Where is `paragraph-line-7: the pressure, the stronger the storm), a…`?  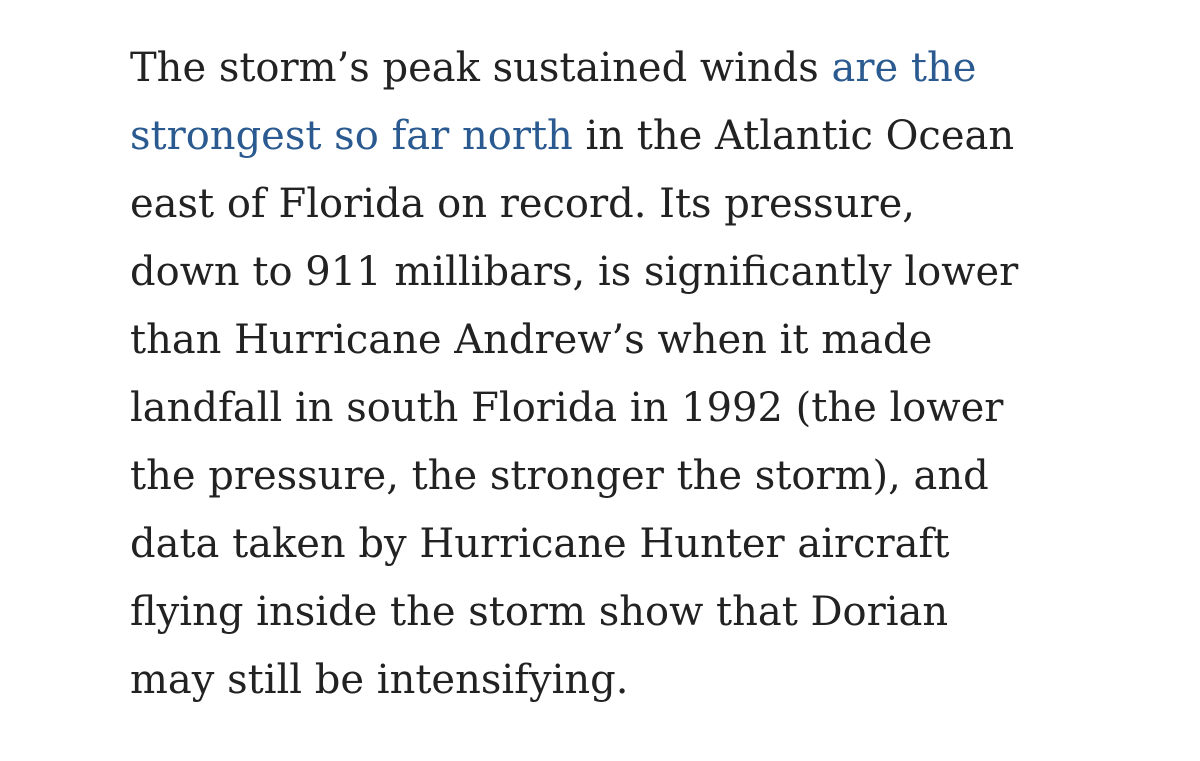
paragraph-line-7: the pressure, the stronger the storm), a… is located at coordinates (559, 476).